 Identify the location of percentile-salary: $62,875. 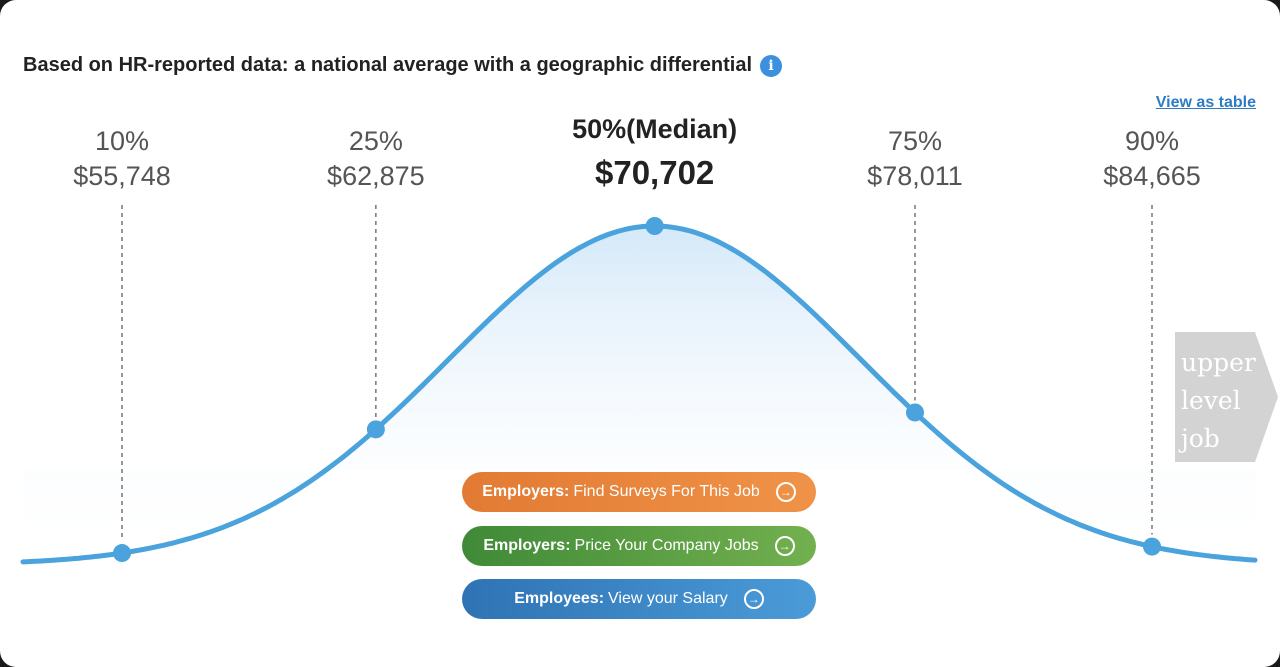
(376, 176).